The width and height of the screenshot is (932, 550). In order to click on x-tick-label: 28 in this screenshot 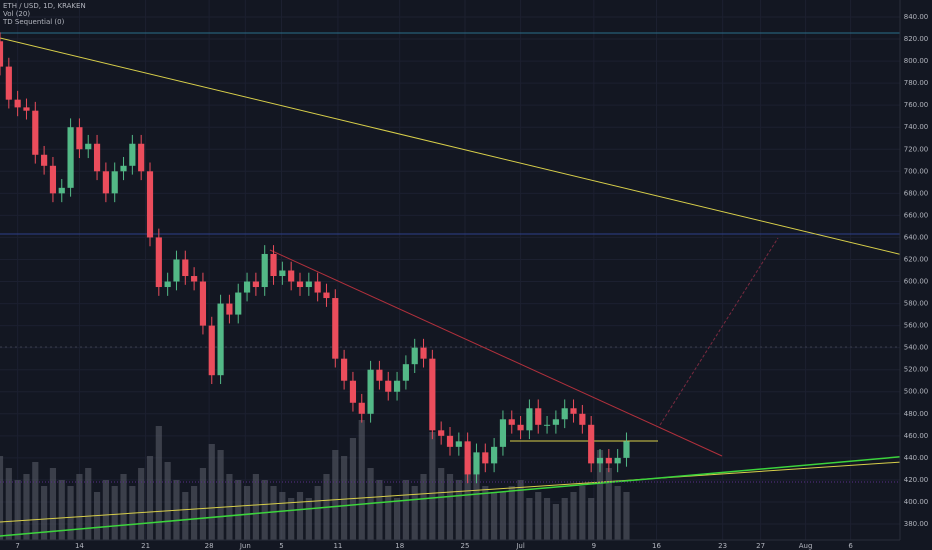, I will do `click(209, 546)`.